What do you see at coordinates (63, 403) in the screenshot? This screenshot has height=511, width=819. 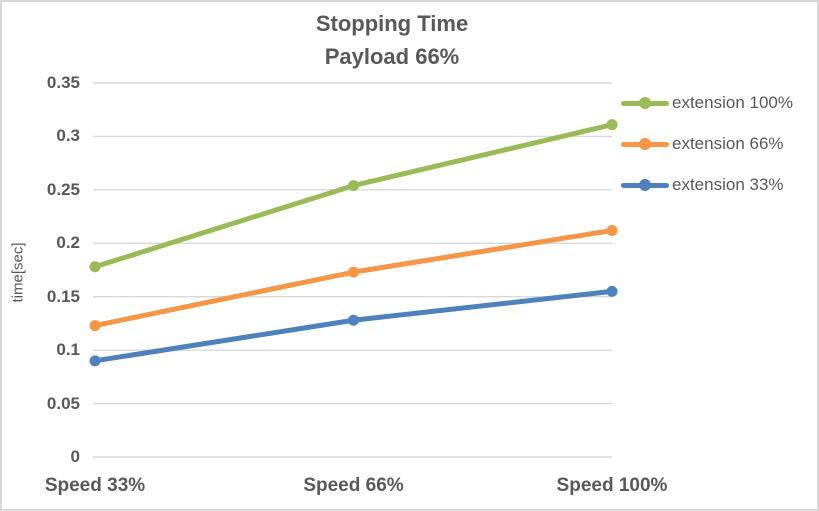 I see `y-tick-label: 0.05` at bounding box center [63, 403].